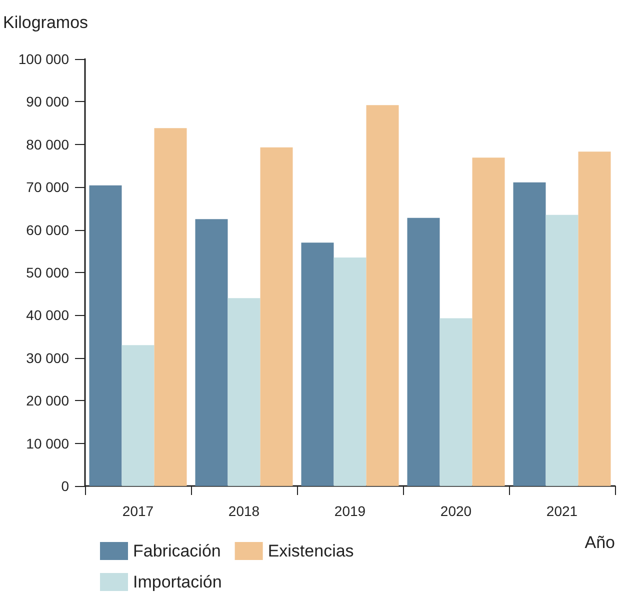  Describe the element at coordinates (65, 486) in the screenshot. I see `y-tick-label: 0` at that location.